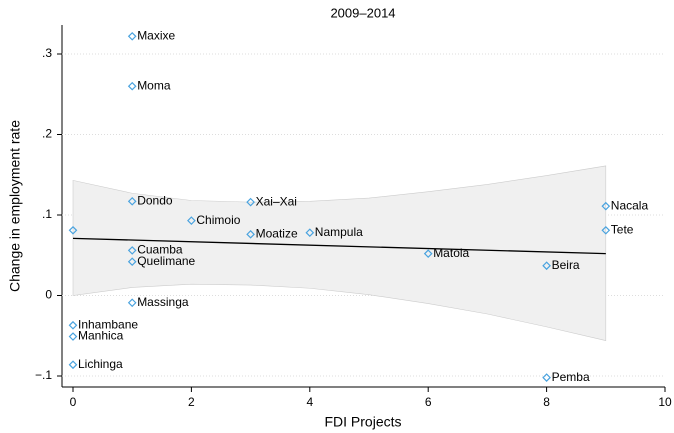  What do you see at coordinates (277, 233) in the screenshot?
I see `point-label: Moatize` at bounding box center [277, 233].